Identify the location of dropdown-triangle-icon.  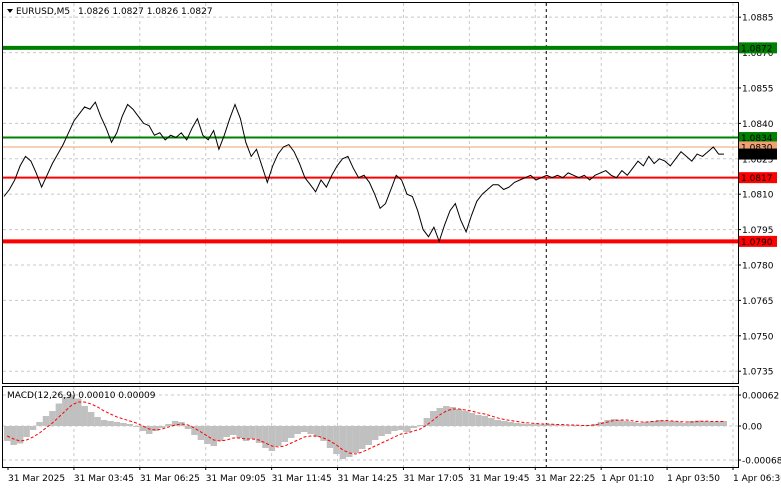
(10, 11).